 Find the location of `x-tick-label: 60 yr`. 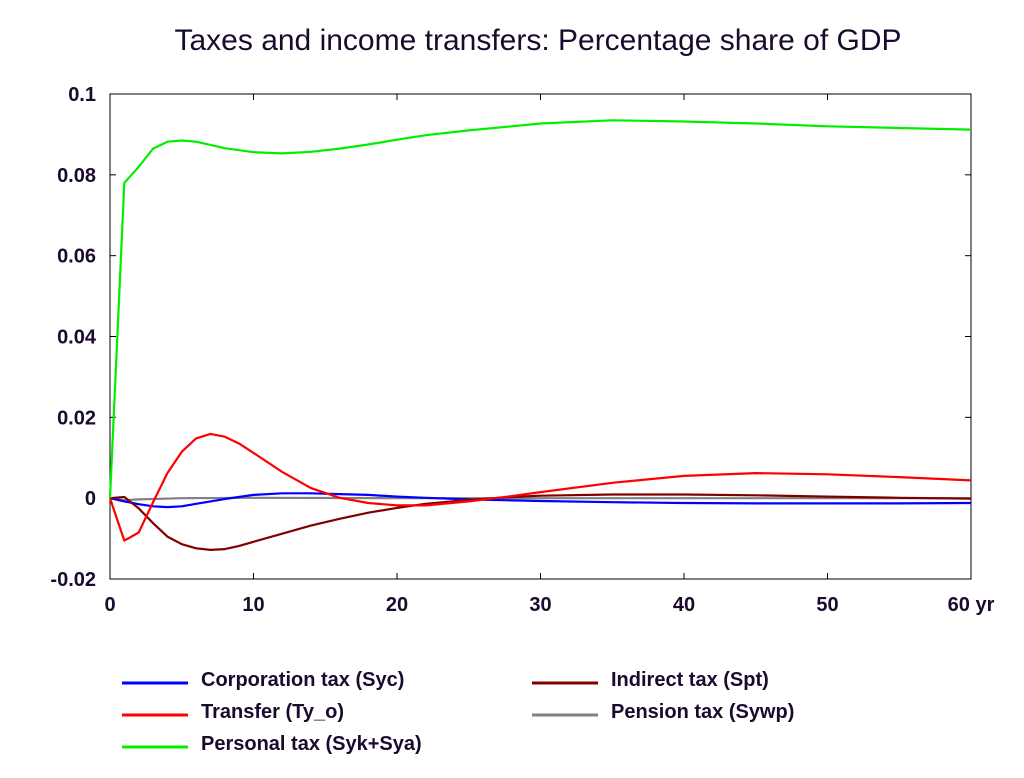

x-tick-label: 60 yr is located at coordinates (971, 605).